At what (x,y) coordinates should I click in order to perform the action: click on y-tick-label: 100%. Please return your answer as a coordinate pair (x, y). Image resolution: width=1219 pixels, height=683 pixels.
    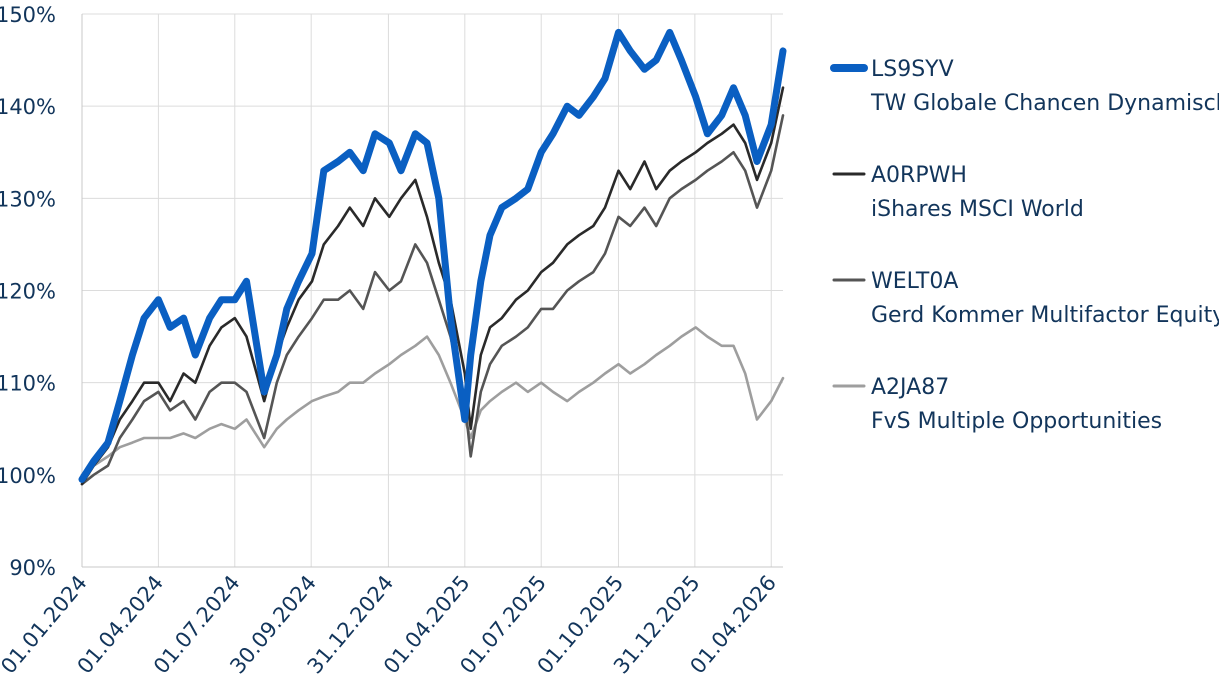
    Looking at the image, I should click on (28, 476).